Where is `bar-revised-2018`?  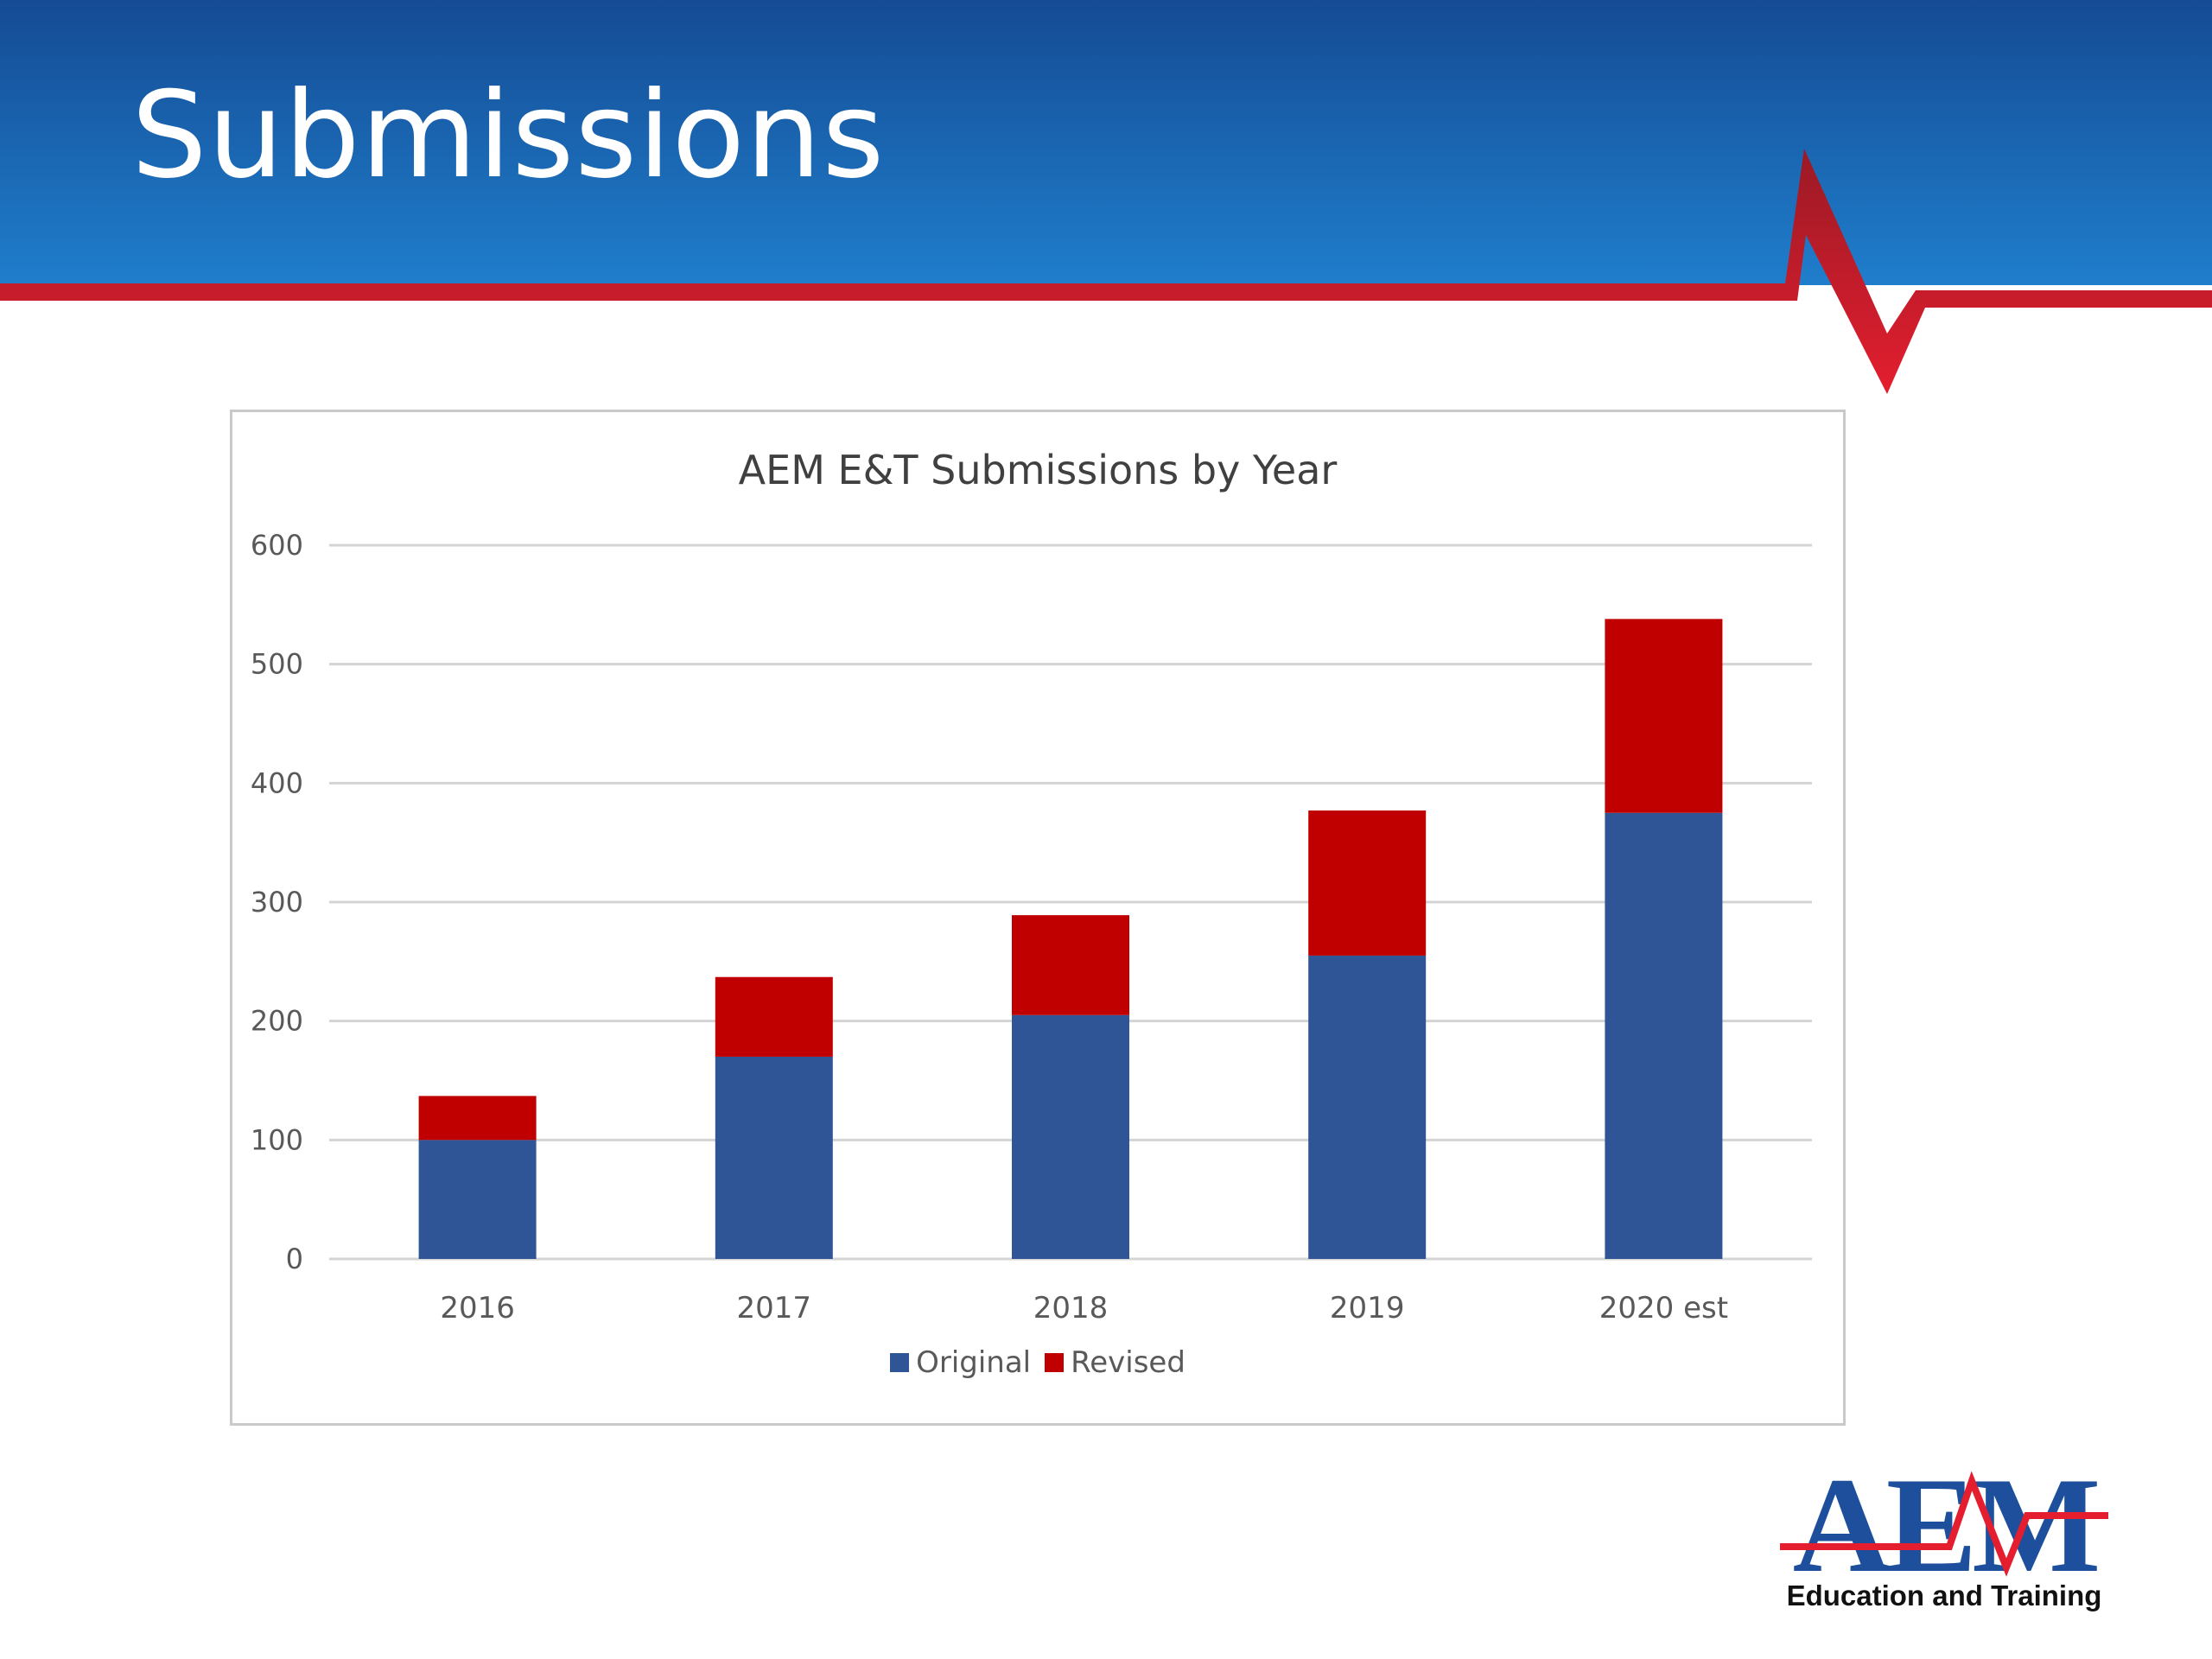
bar-revised-2018 is located at coordinates (1070, 965).